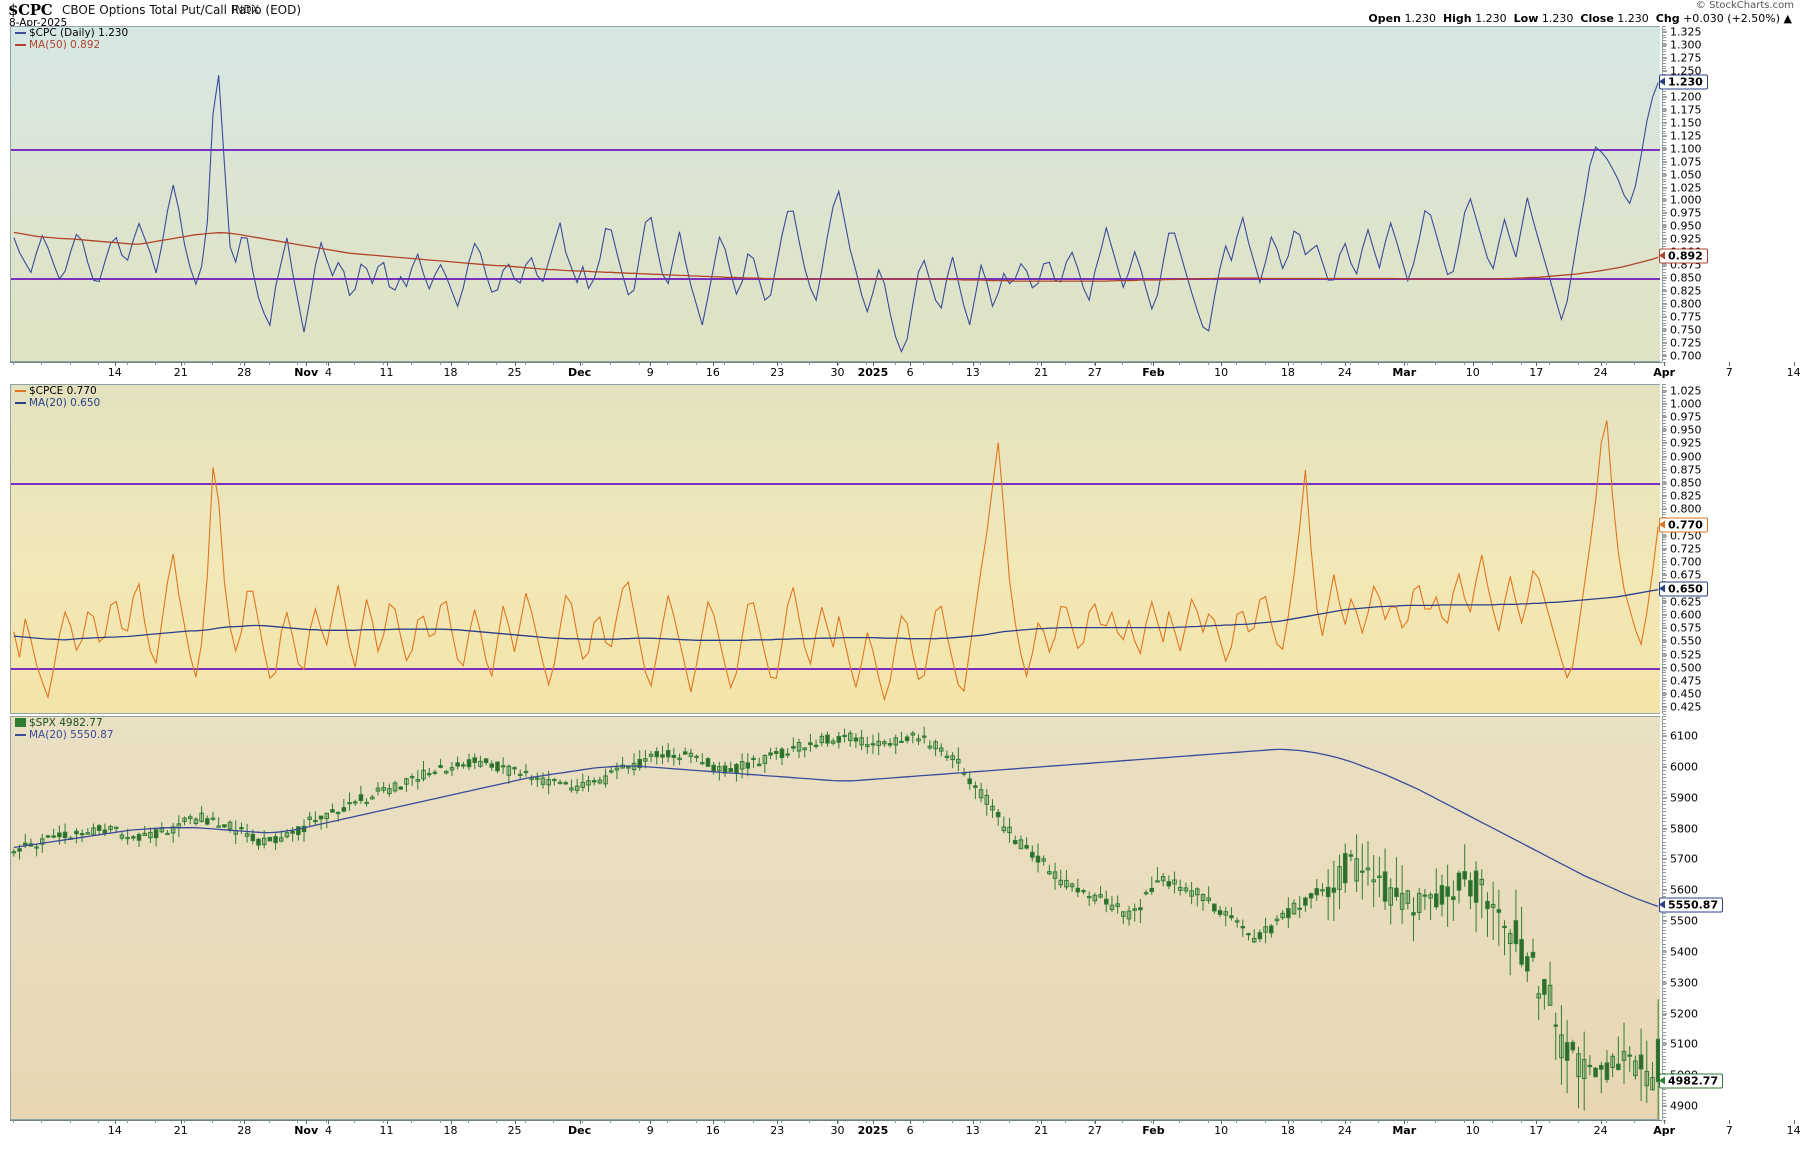 The height and width of the screenshot is (1150, 1800). What do you see at coordinates (1684, 1044) in the screenshot?
I see `y-axis-tick-label: 5100` at bounding box center [1684, 1044].